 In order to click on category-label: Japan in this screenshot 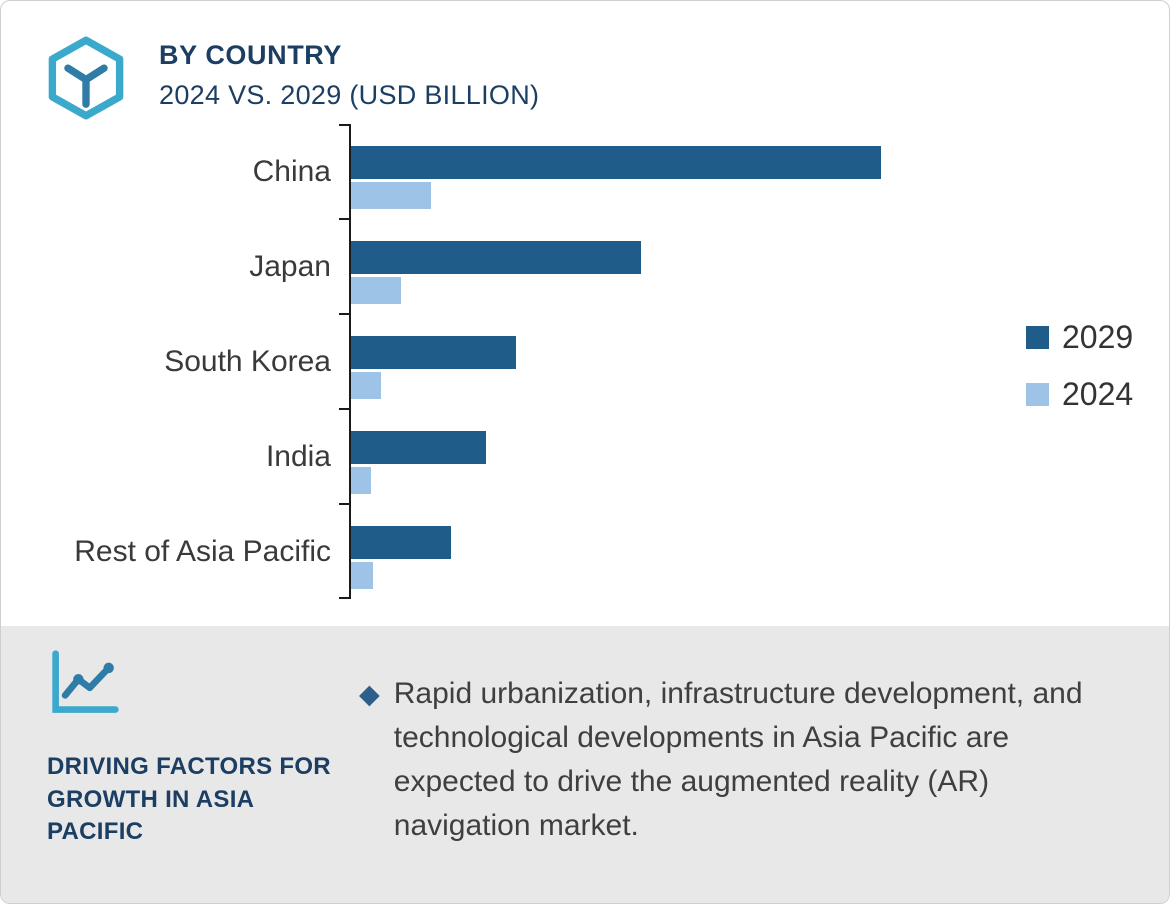, I will do `click(290, 266)`.